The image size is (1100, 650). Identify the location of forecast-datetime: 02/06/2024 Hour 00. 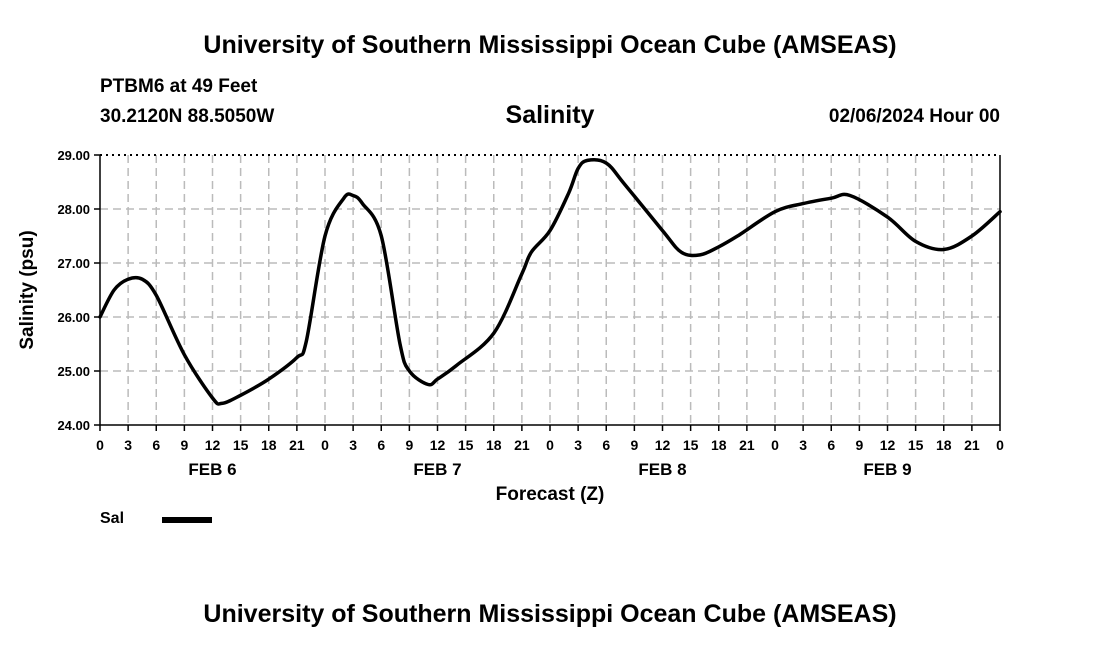
(914, 116).